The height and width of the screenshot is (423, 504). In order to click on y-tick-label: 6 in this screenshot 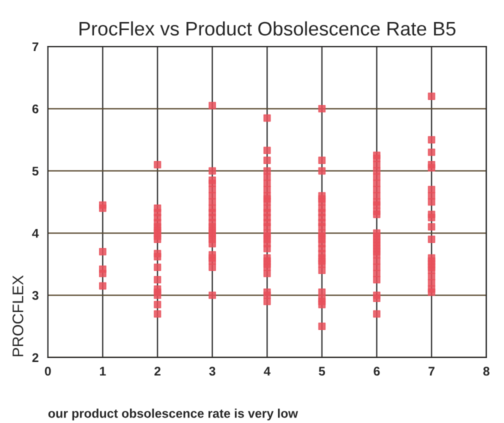, I will do `click(35, 109)`.